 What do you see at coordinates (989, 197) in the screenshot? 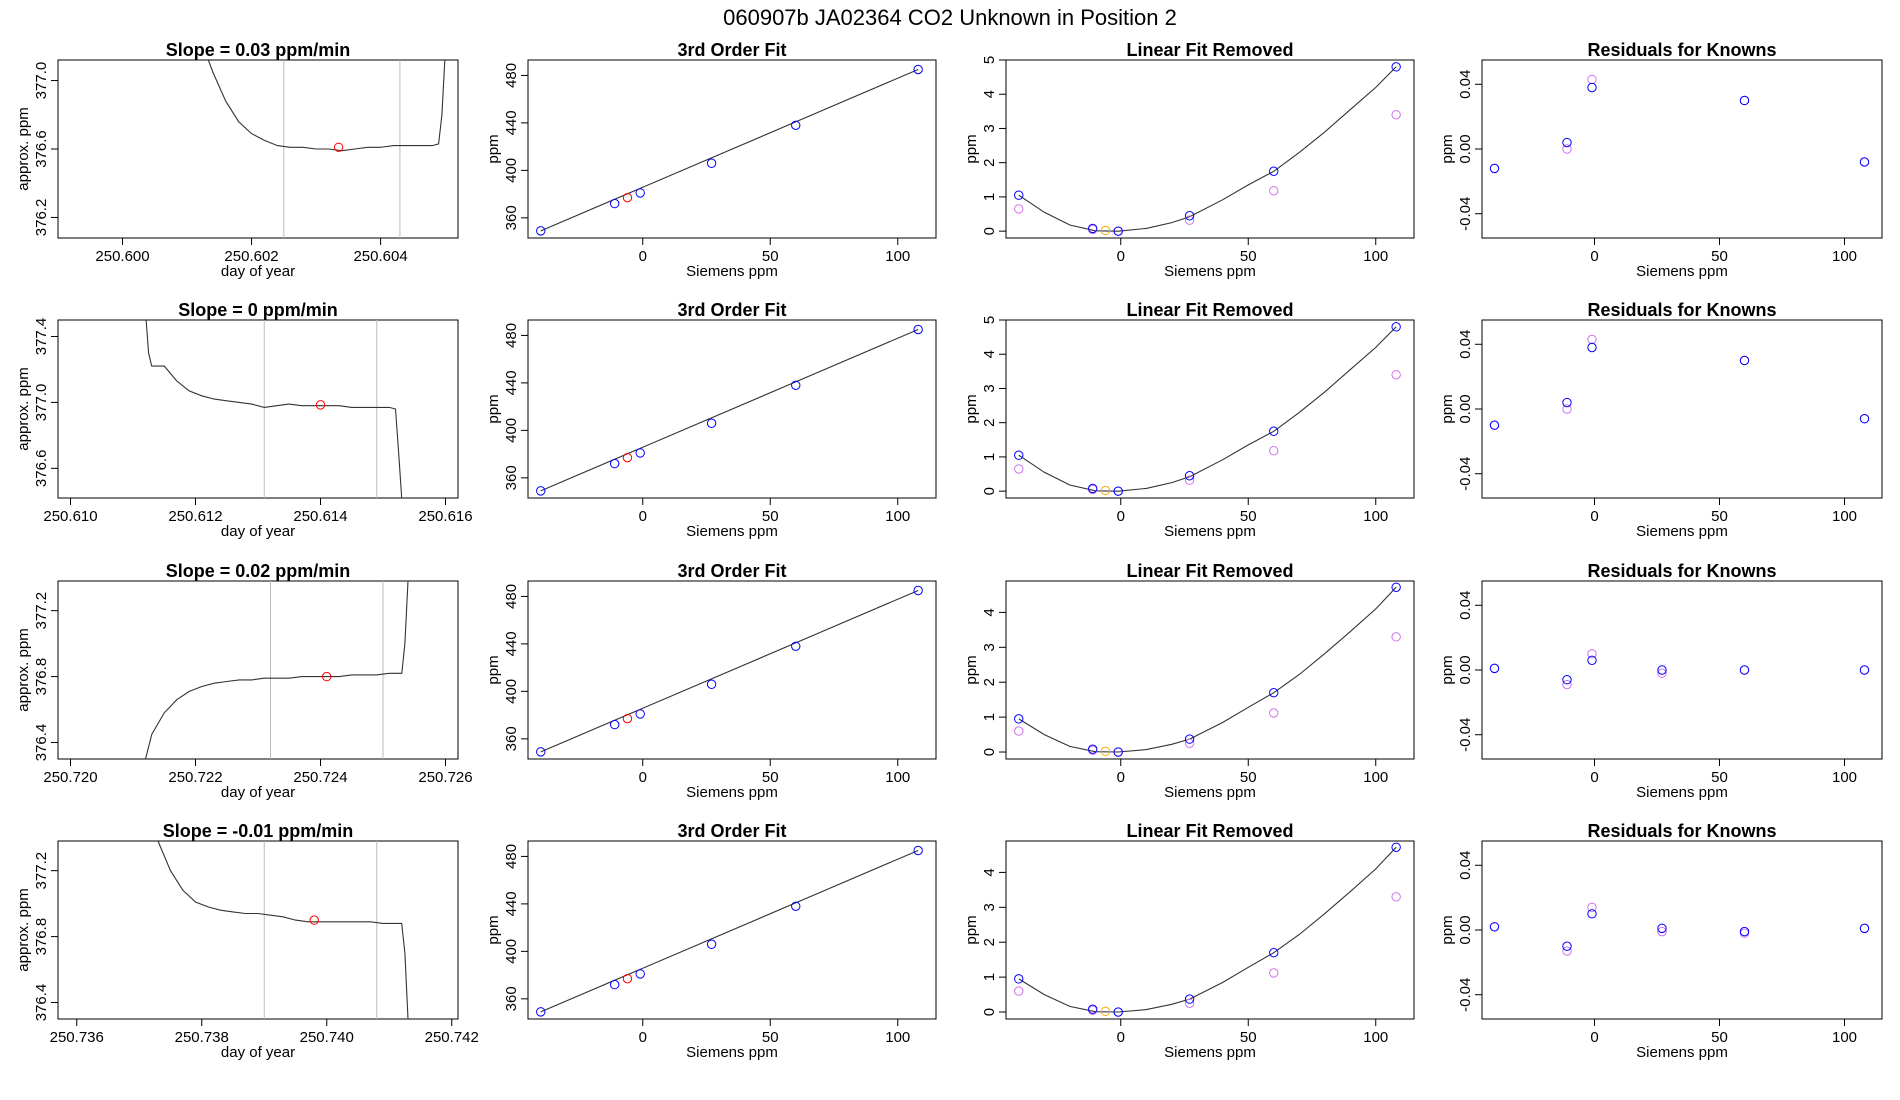
I see `y-tick-label: 1` at bounding box center [989, 197].